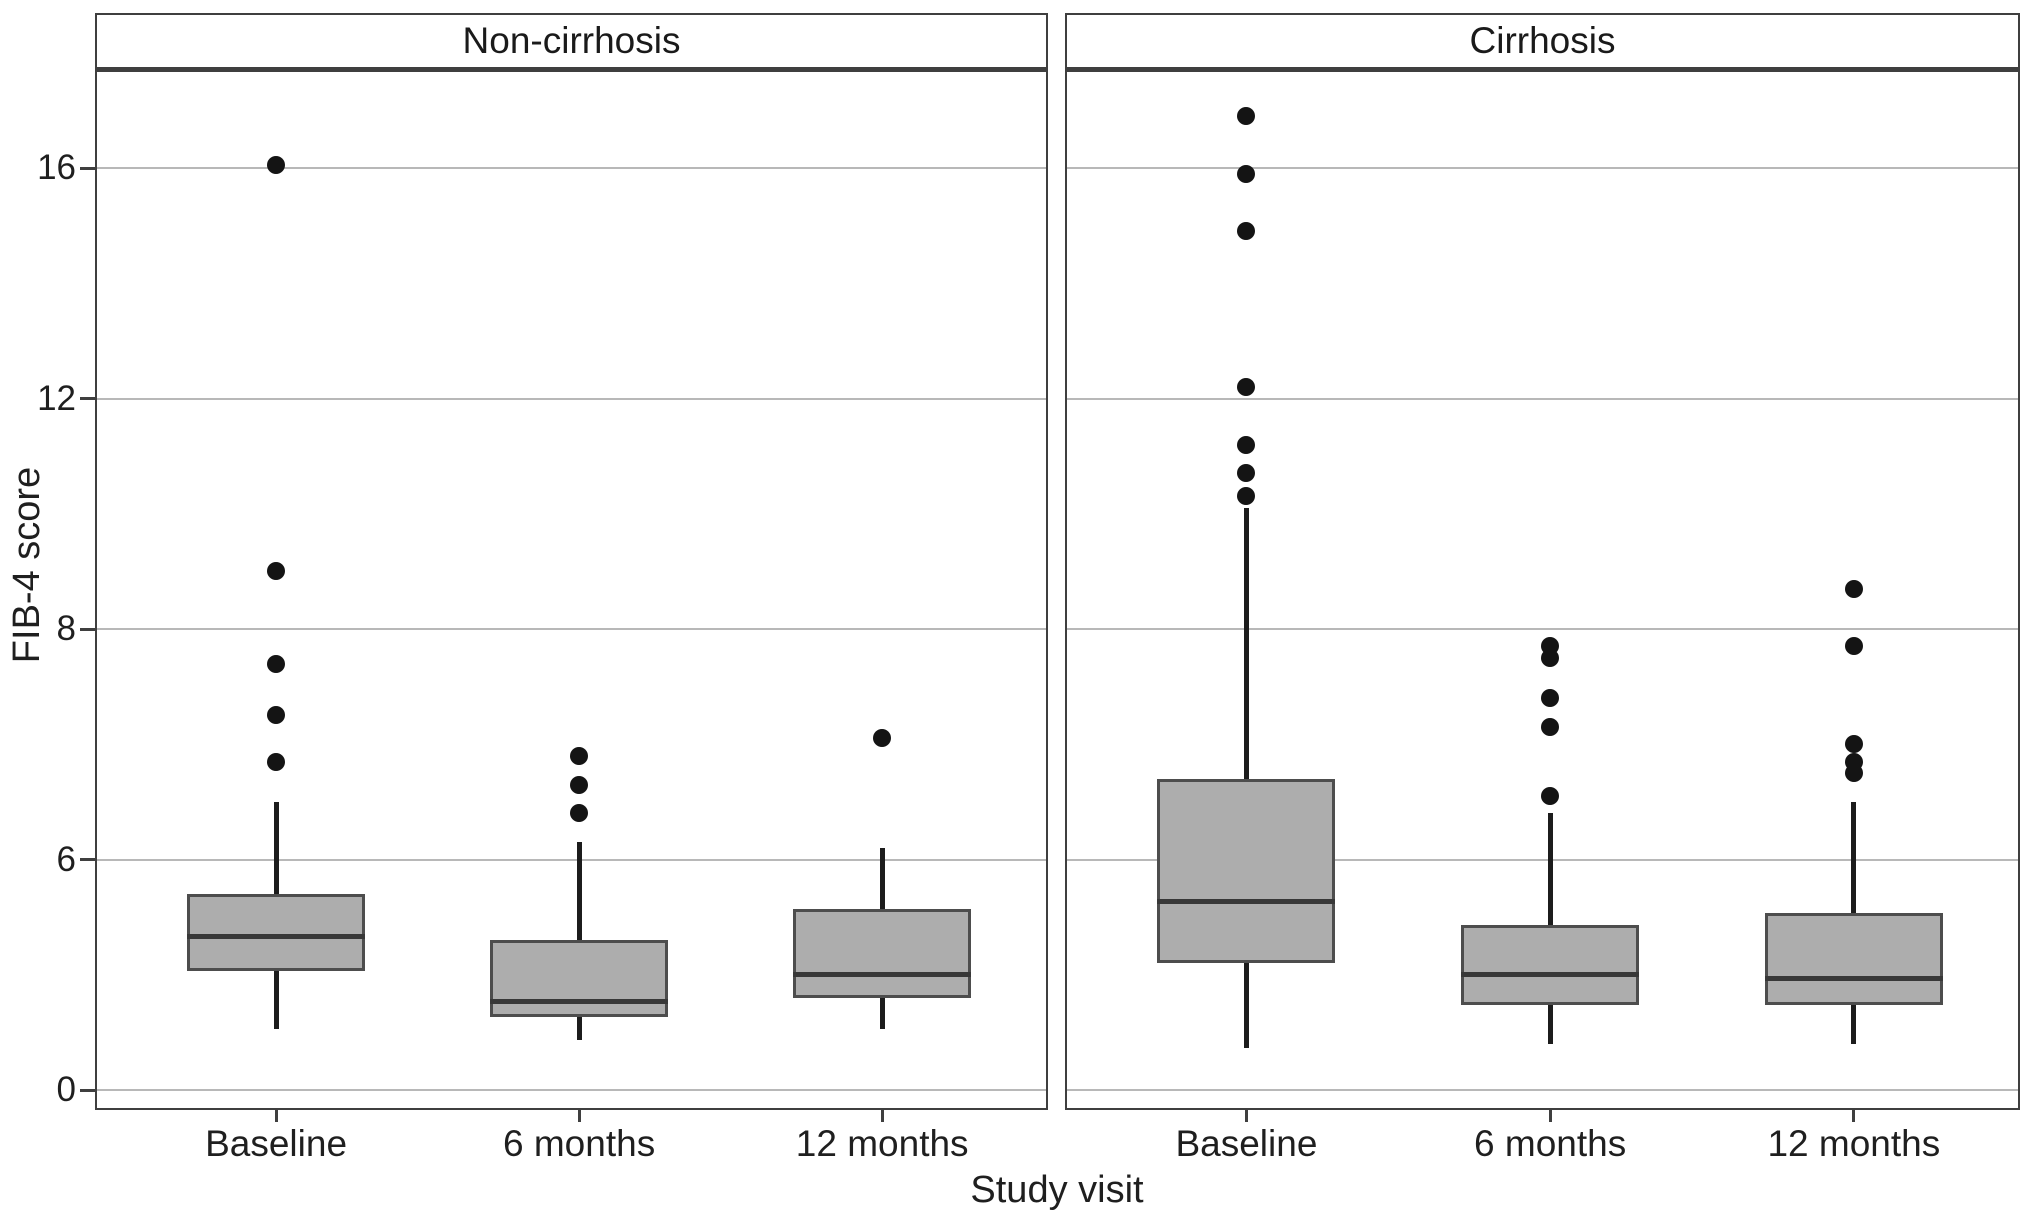  I want to click on panel-header: Non-cirrhosis, so click(571, 43).